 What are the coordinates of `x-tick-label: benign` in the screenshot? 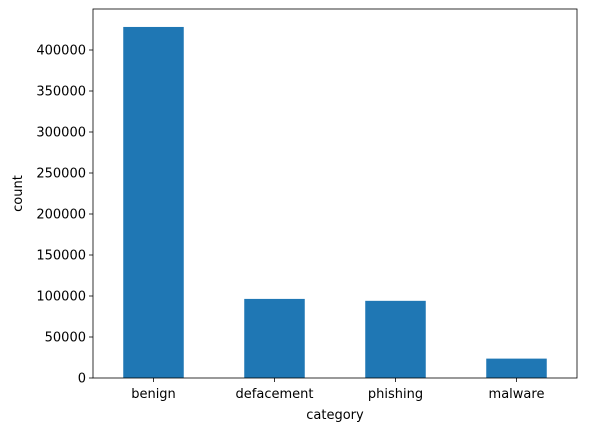 It's located at (153, 394).